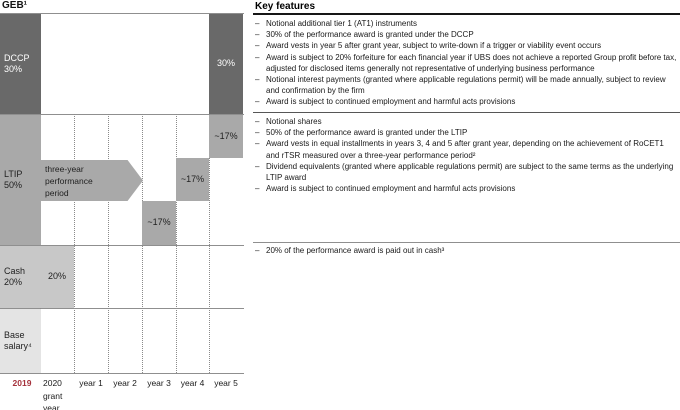 The image size is (680, 410). What do you see at coordinates (226, 136) in the screenshot?
I see `ltip-vest-block-year5: ~17%` at bounding box center [226, 136].